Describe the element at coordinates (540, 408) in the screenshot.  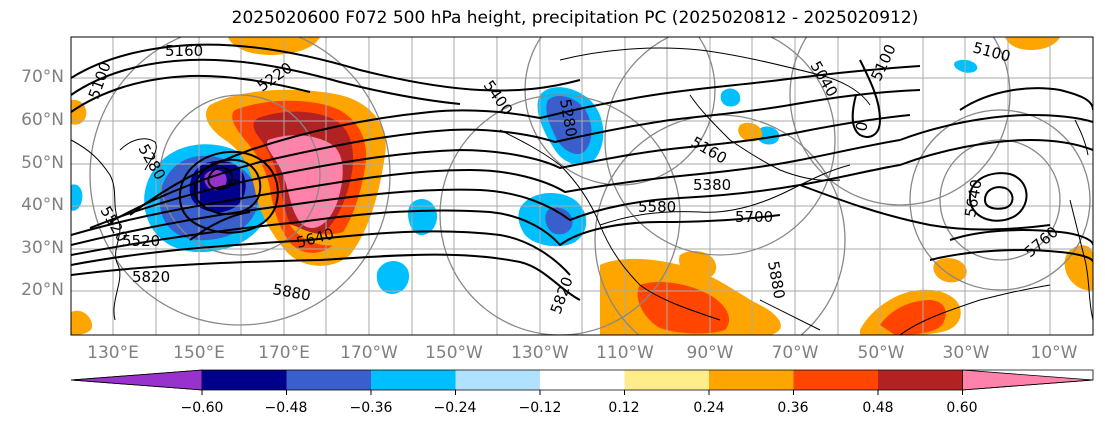
I see `colorbar-tick-label: −0.12` at that location.